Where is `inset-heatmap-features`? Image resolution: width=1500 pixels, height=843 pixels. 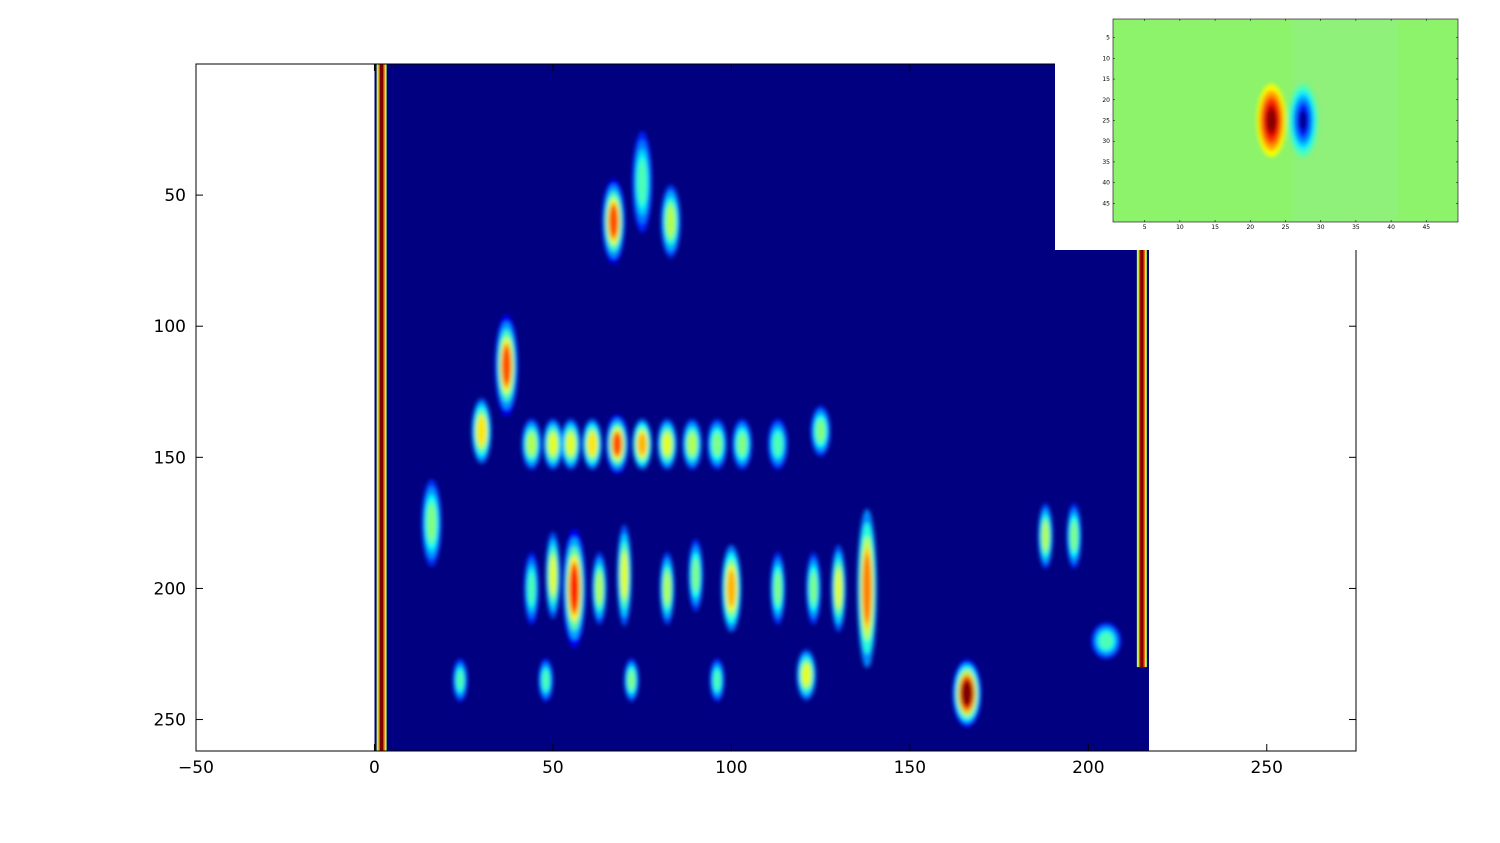 inset-heatmap-features is located at coordinates (1287, 120).